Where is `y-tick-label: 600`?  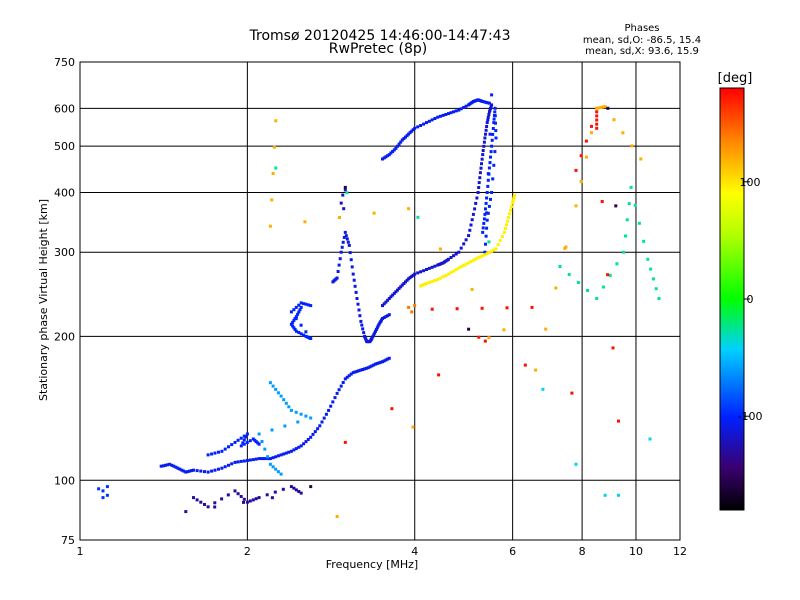 y-tick-label: 600 is located at coordinates (64, 108).